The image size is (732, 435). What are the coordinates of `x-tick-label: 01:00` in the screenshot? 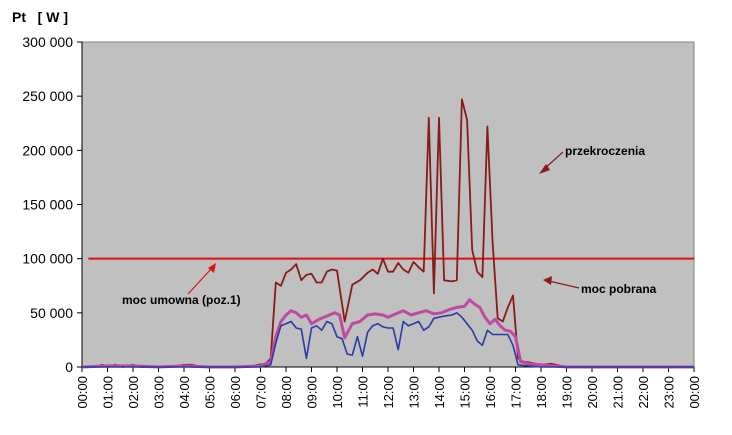 It's located at (108, 392).